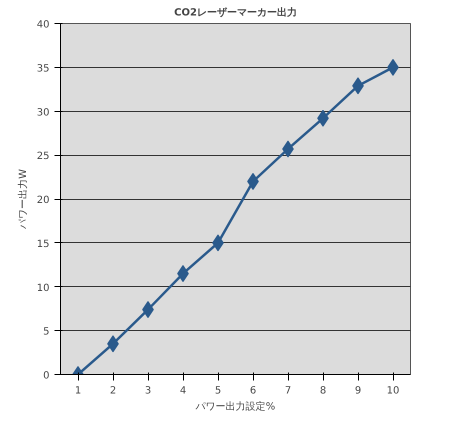 The width and height of the screenshot is (456, 430). What do you see at coordinates (358, 391) in the screenshot?
I see `x-tick-label: 9` at bounding box center [358, 391].